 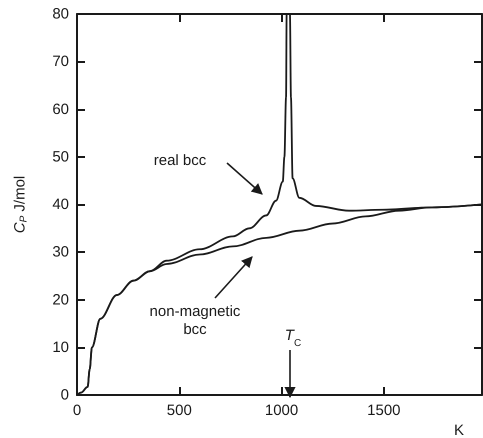 I want to click on y-tick-label: 30, so click(x=60, y=252).